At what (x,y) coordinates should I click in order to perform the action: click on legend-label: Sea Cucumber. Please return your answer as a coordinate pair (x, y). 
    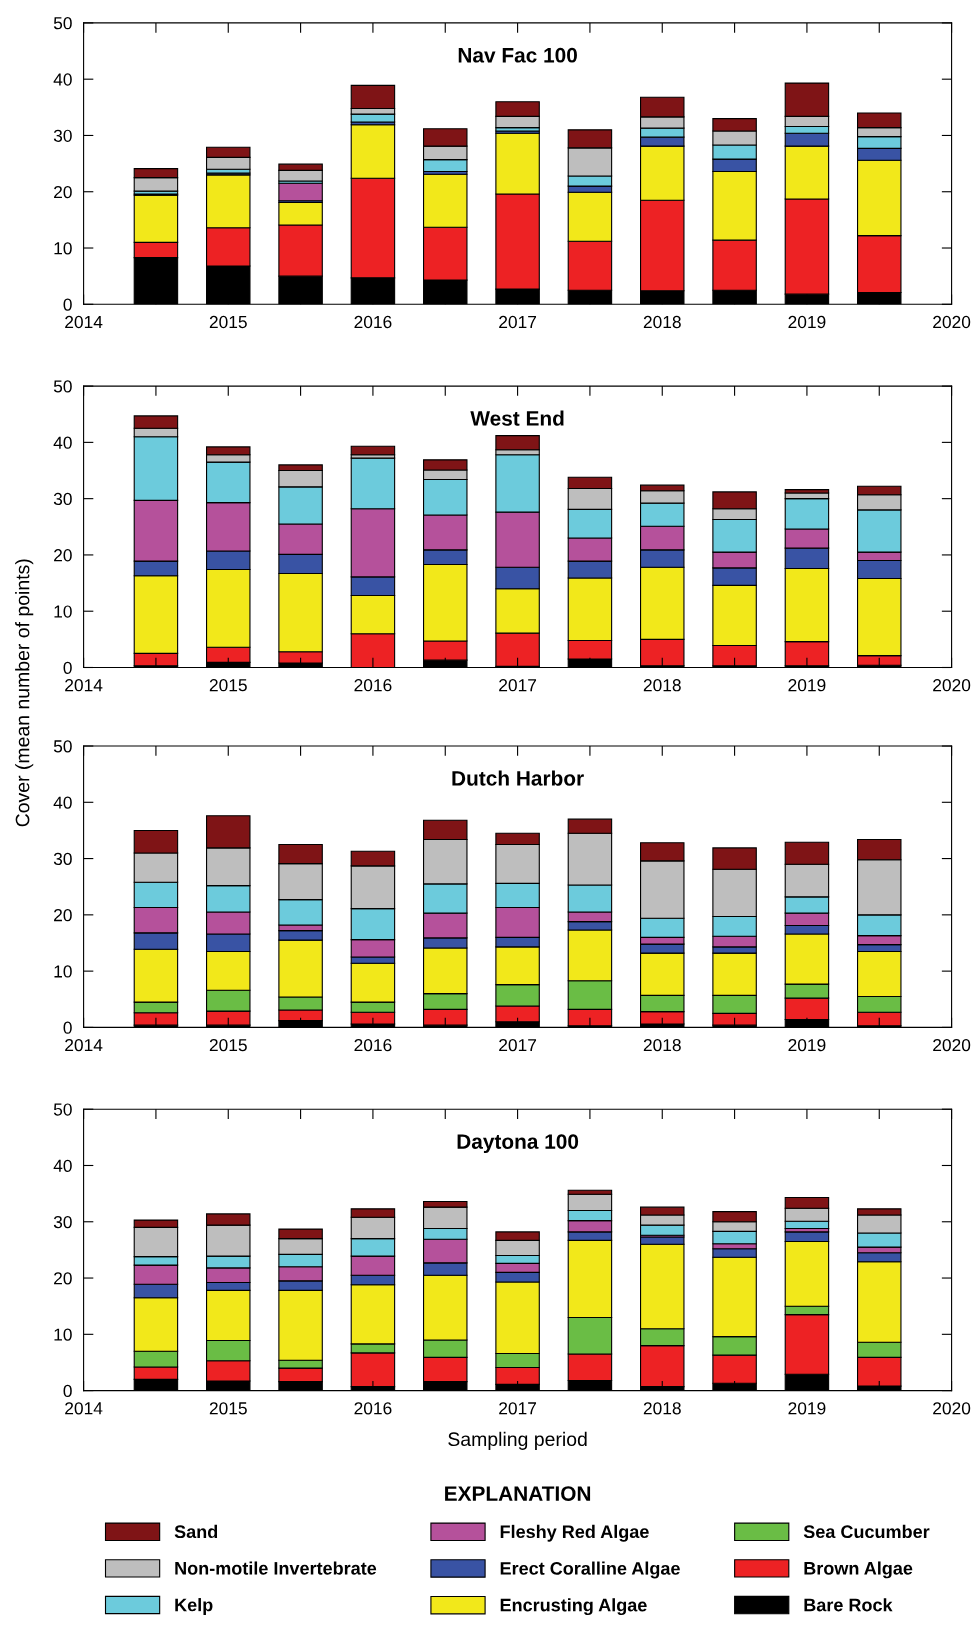
    Looking at the image, I should click on (866, 1531).